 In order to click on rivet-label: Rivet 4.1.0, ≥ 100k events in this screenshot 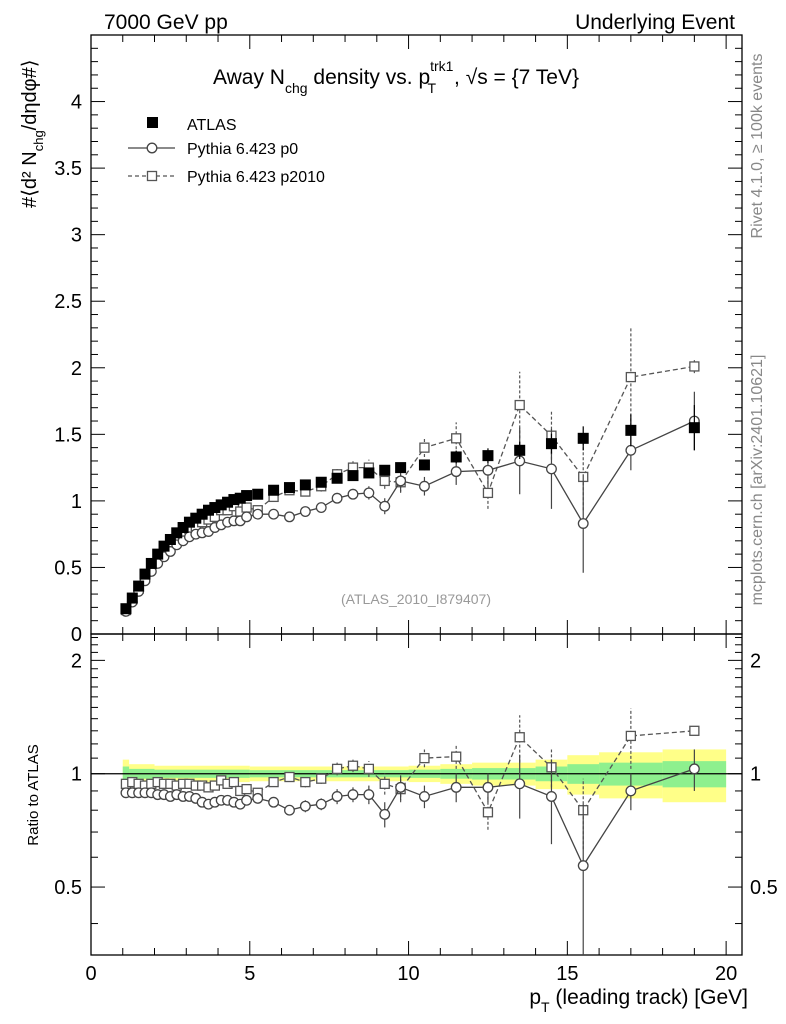, I will do `click(757, 146)`.